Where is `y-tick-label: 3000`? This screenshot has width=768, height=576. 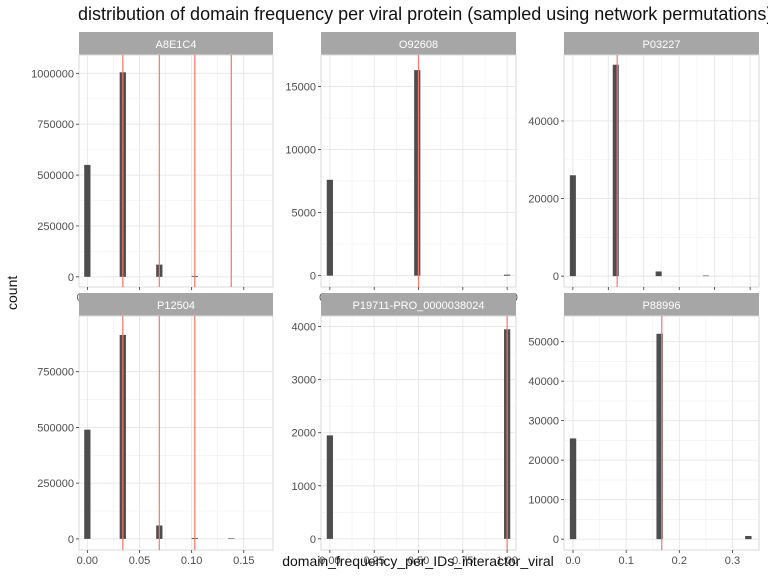
y-tick-label: 3000 is located at coordinates (304, 381).